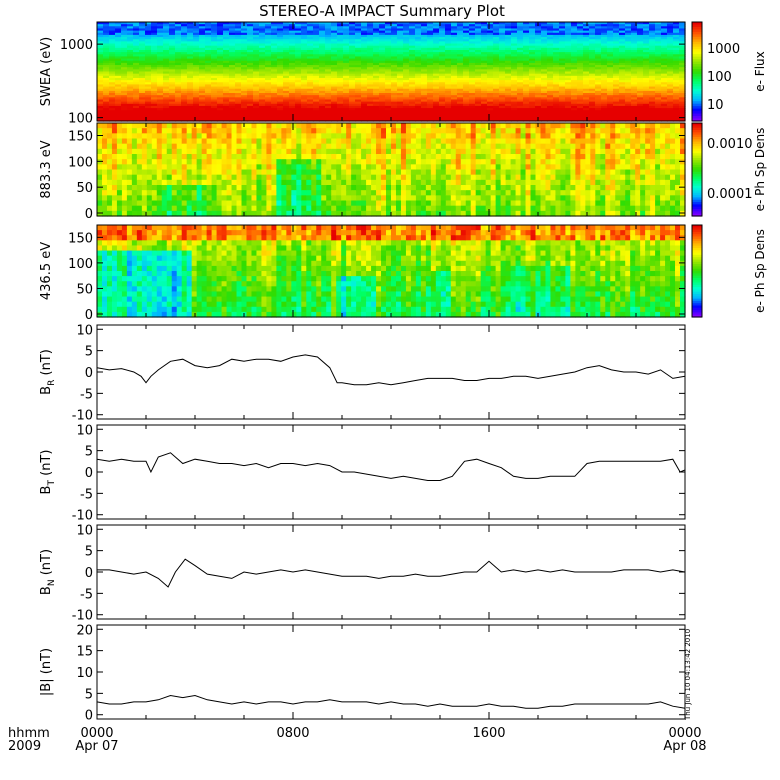 This screenshot has height=780, width=780. I want to click on bt-ylabel: BT (nT), so click(48, 472).